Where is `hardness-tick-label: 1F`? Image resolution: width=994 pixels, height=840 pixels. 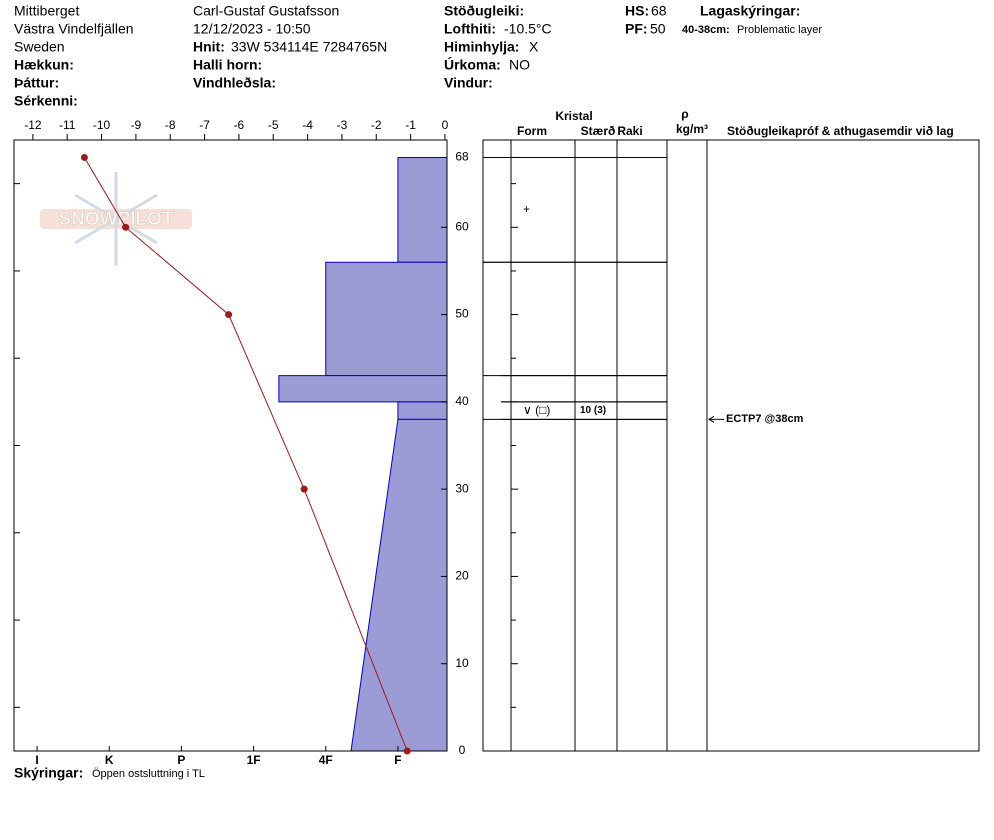
hardness-tick-label: 1F is located at coordinates (254, 760).